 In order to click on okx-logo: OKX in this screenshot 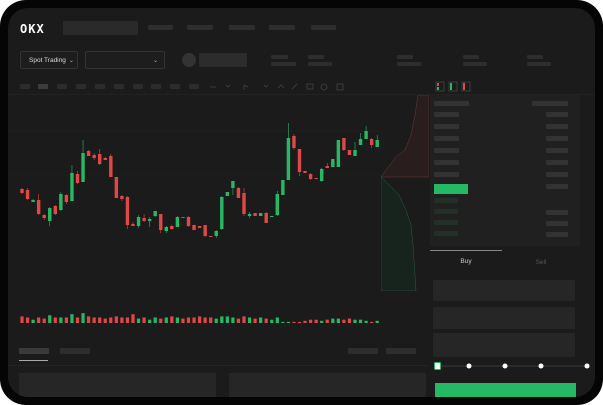, I will do `click(32, 29)`.